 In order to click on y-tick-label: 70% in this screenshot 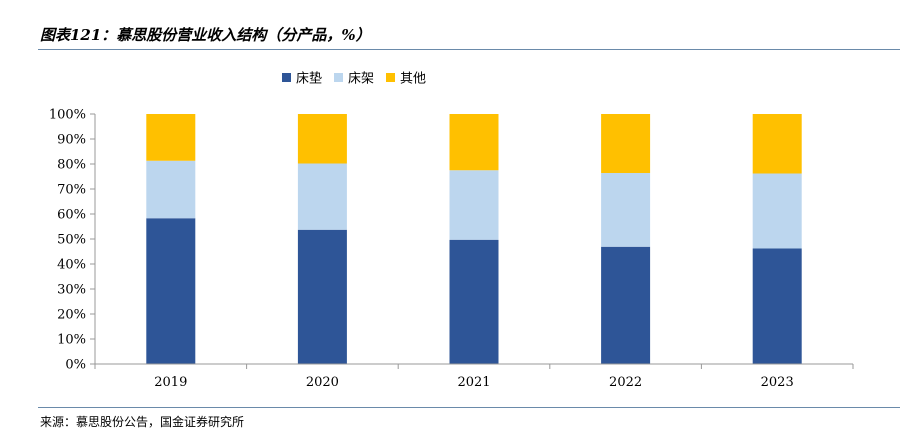, I will do `click(71, 190)`.